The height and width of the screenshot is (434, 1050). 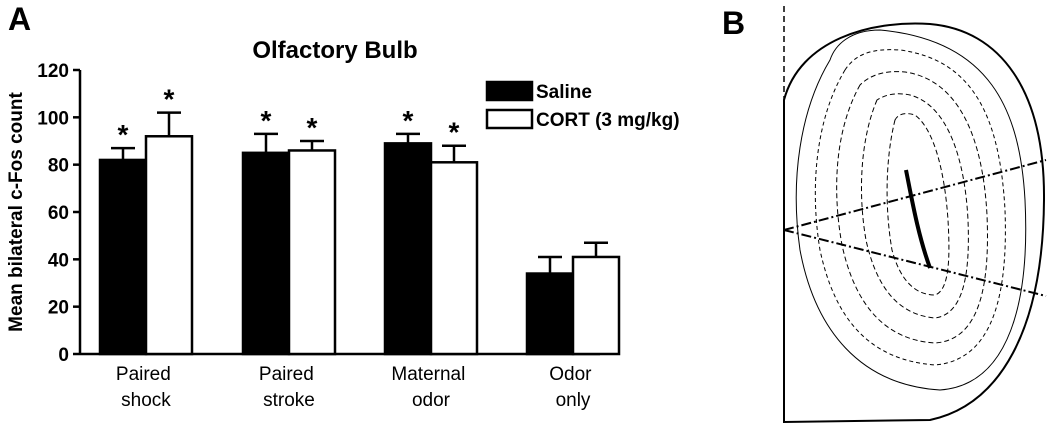 What do you see at coordinates (53, 71) in the screenshot?
I see `y-tick-label: 120` at bounding box center [53, 71].